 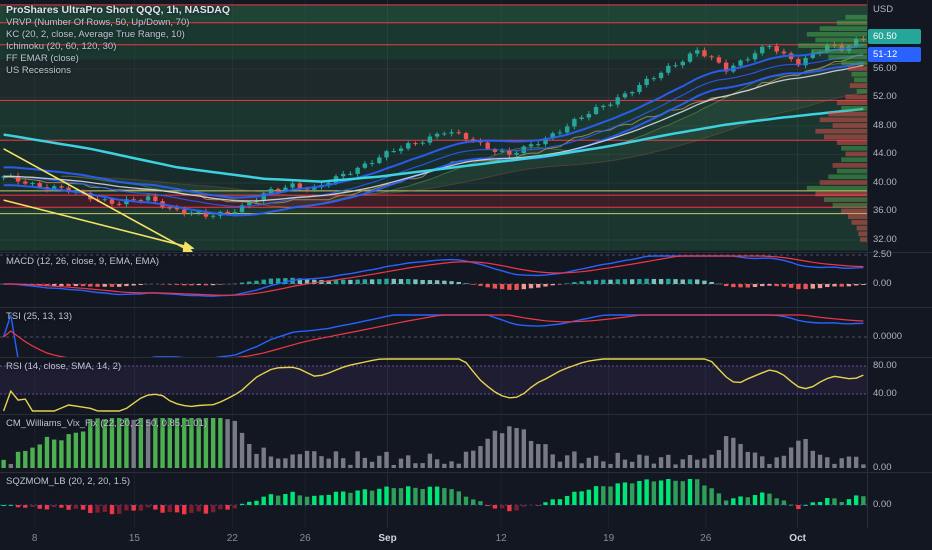 What do you see at coordinates (134, 538) in the screenshot?
I see `time-axis-label: 15` at bounding box center [134, 538].